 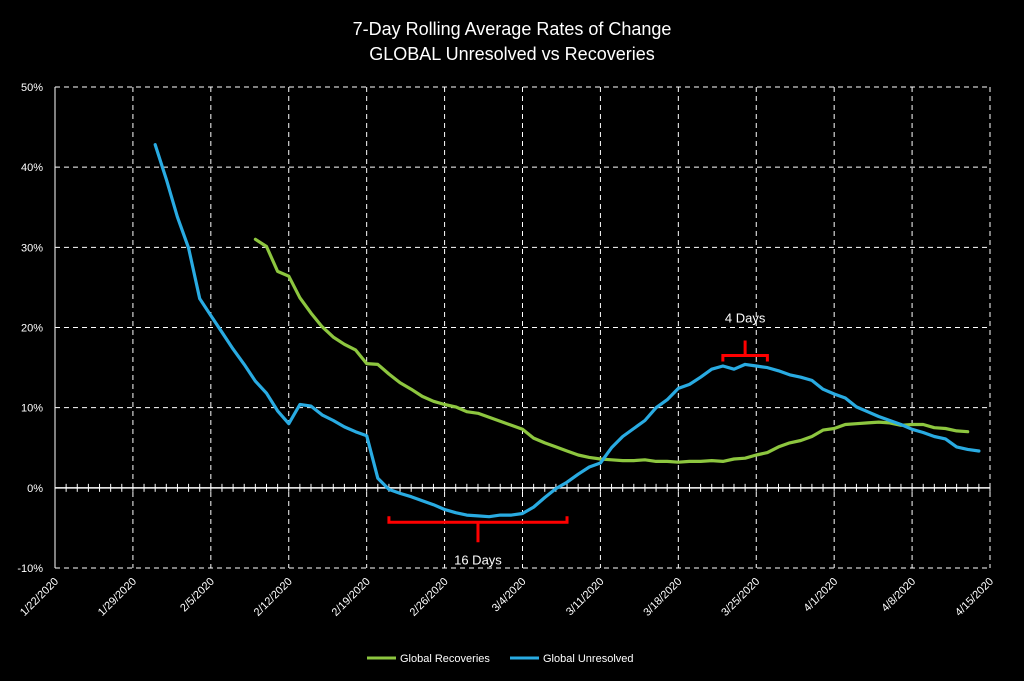 What do you see at coordinates (578, 439) in the screenshot?
I see `annotations: 16 Days 4 Days` at bounding box center [578, 439].